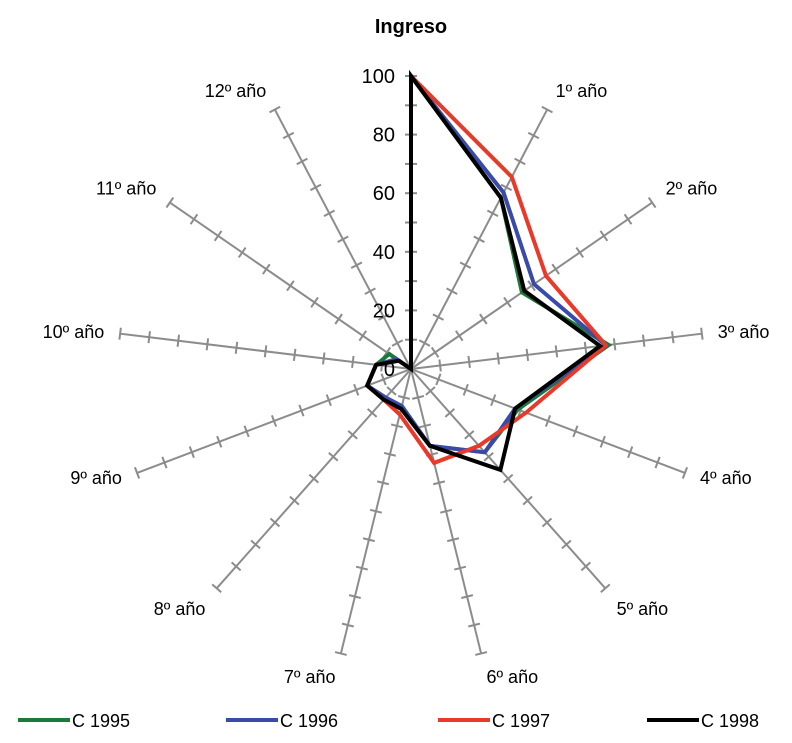 The height and width of the screenshot is (743, 792). Describe the element at coordinates (692, 189) in the screenshot. I see `category-label: 2º año` at that location.